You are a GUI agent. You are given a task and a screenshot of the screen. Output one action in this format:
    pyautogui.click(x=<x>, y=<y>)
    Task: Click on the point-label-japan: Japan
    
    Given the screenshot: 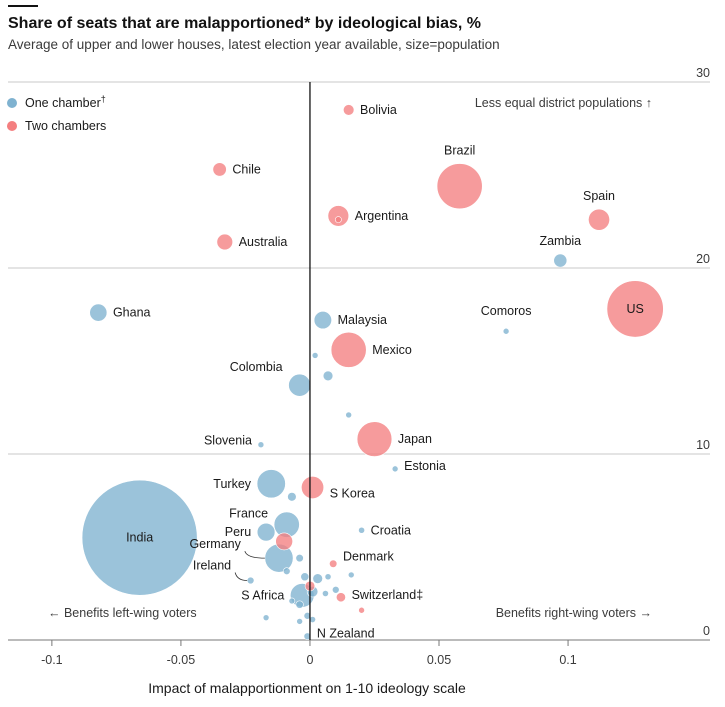 What is the action you would take?
    pyautogui.click(x=415, y=439)
    